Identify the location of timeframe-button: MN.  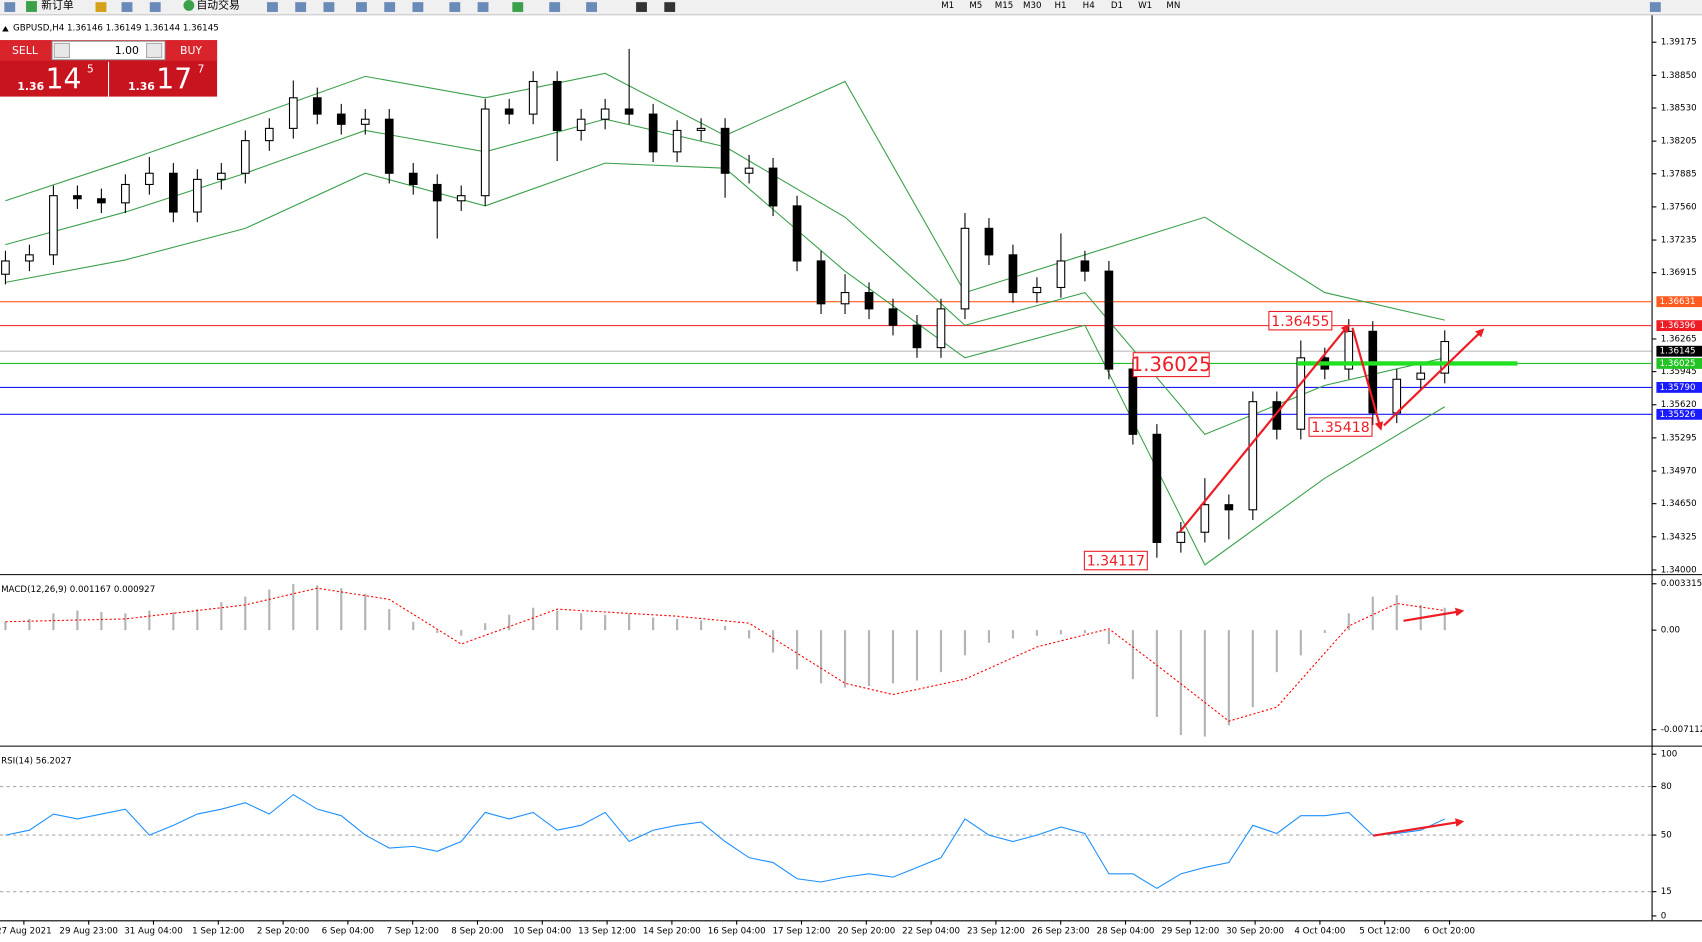
(1173, 6).